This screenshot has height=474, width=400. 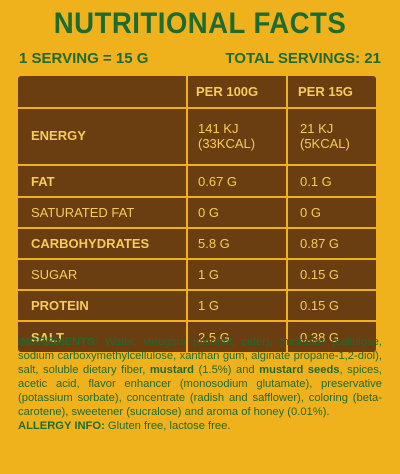 I want to click on row-value-saturated-fat-15g: 0 G, so click(x=310, y=212).